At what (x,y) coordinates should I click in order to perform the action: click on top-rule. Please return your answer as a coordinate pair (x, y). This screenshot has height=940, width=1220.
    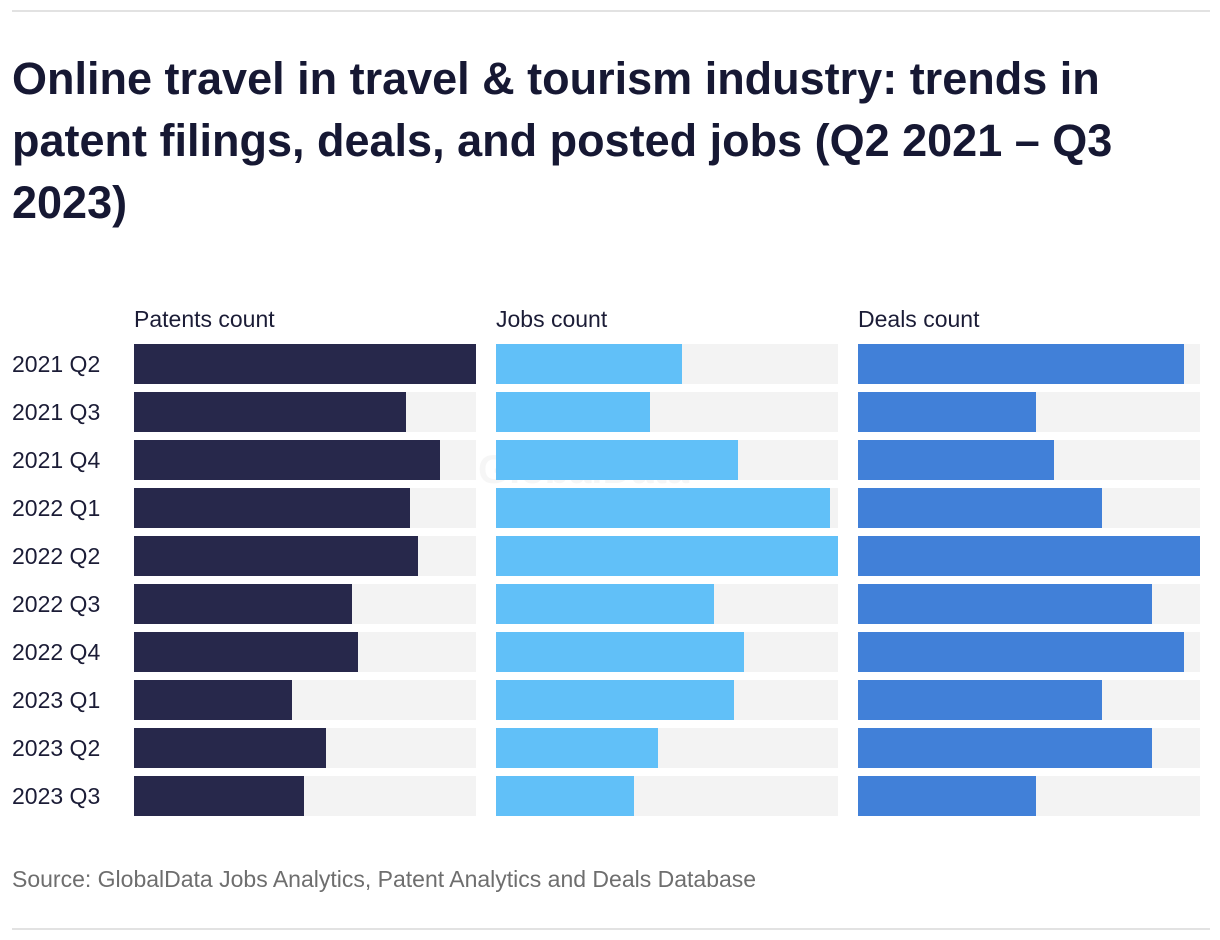
    Looking at the image, I should click on (611, 11).